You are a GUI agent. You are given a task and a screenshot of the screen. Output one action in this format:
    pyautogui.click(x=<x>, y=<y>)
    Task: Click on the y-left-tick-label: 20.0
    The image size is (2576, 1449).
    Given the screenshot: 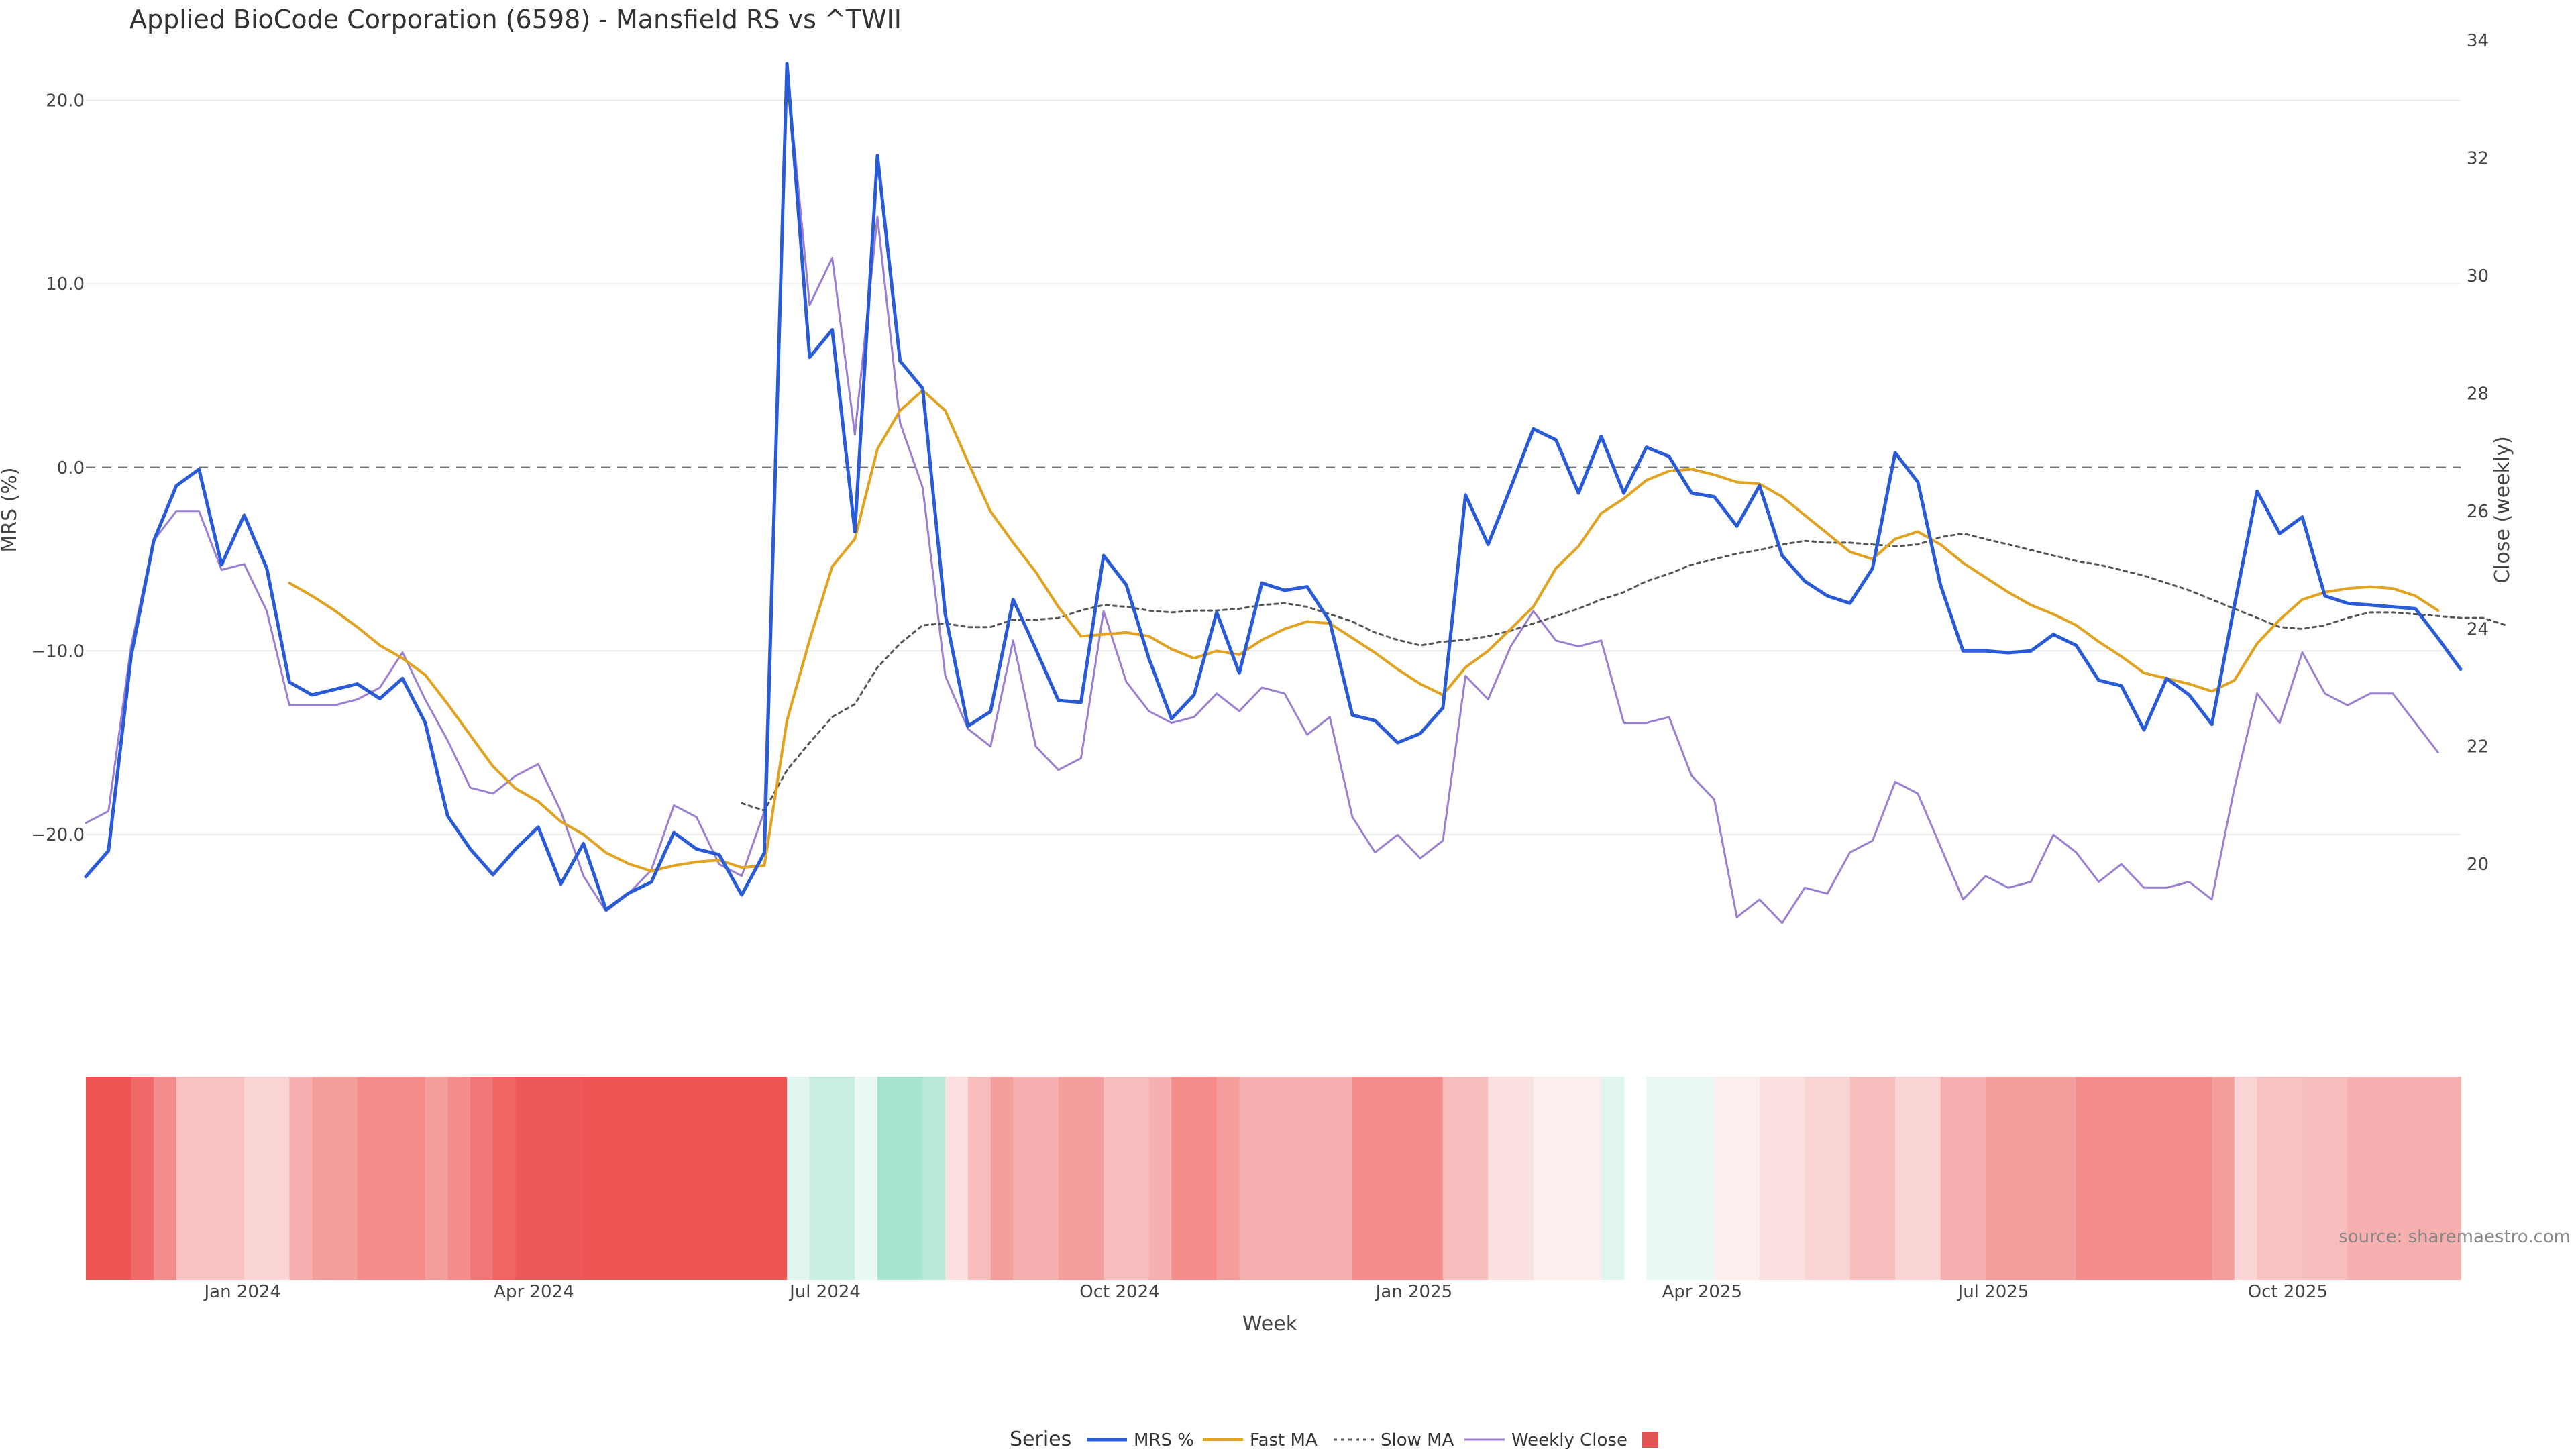 What is the action you would take?
    pyautogui.click(x=65, y=101)
    